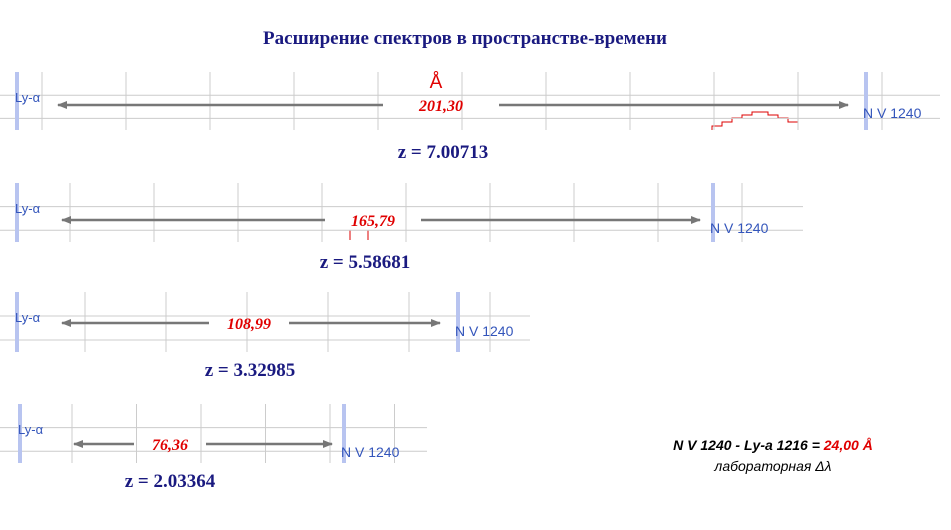 This screenshot has height=530, width=951. What do you see at coordinates (443, 152) in the screenshot?
I see `redshift: z = 7.00713` at bounding box center [443, 152].